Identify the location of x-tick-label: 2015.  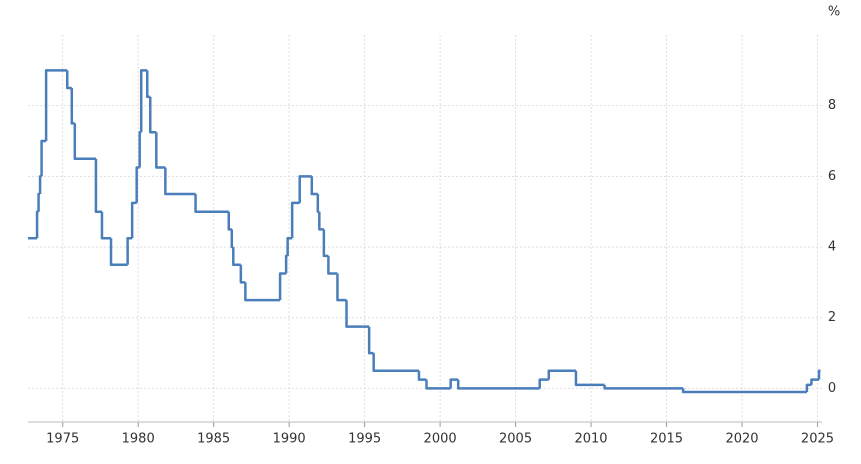
(666, 439).